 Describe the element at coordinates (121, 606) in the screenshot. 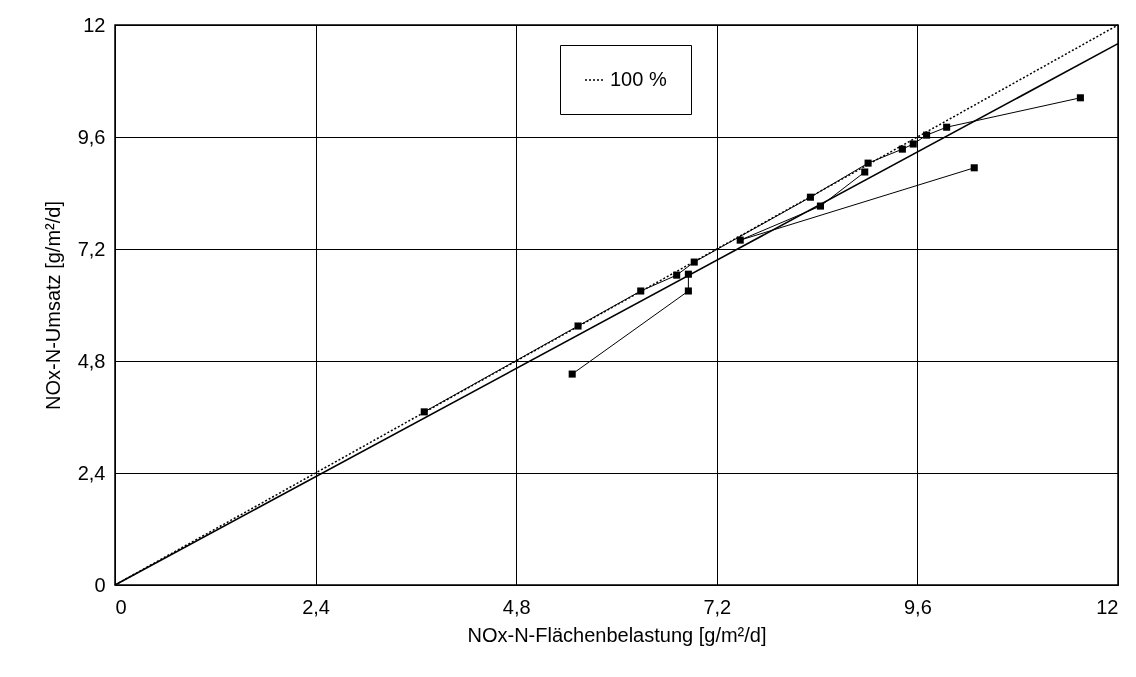

I see `x-tick-label: 0` at that location.